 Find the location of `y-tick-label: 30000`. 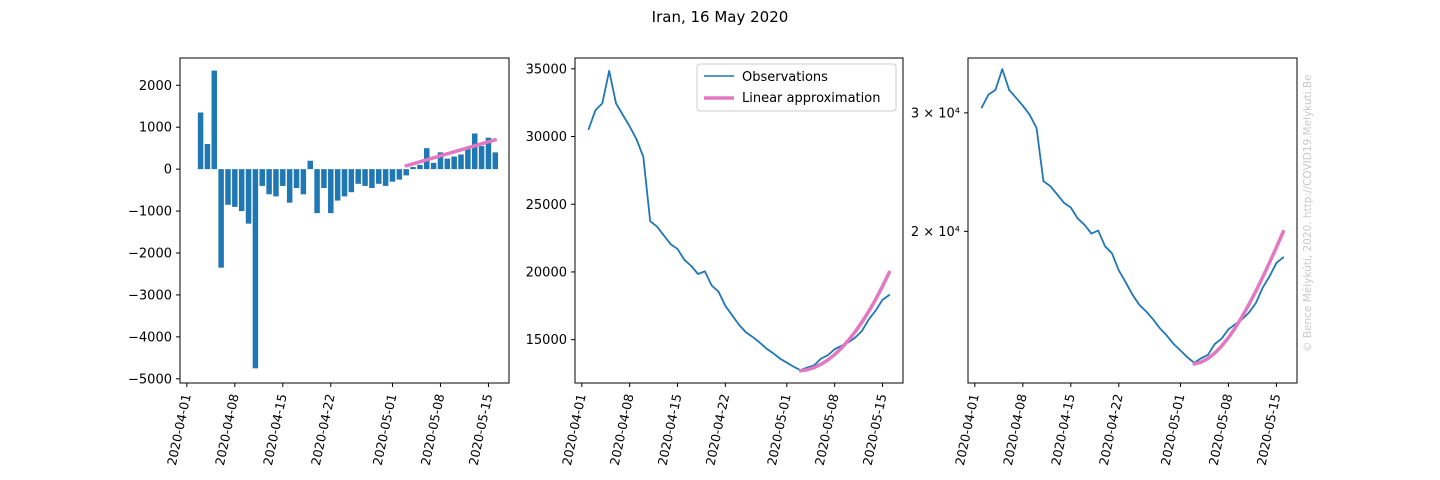

y-tick-label: 30000 is located at coordinates (546, 137).